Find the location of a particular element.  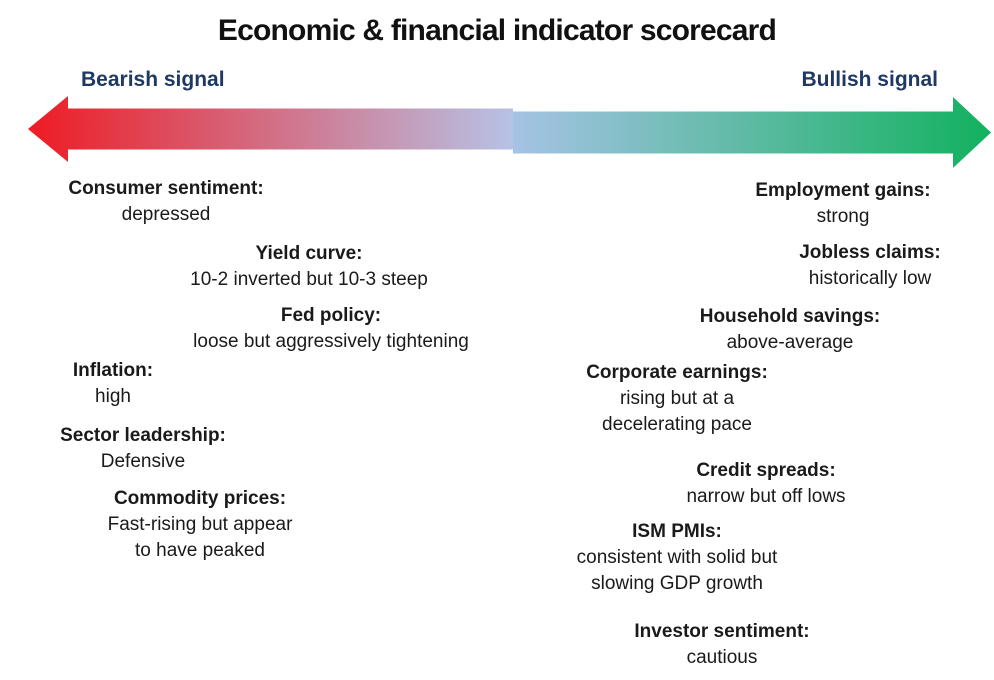

indicator-heading: Corporate earnings: is located at coordinates (677, 372).